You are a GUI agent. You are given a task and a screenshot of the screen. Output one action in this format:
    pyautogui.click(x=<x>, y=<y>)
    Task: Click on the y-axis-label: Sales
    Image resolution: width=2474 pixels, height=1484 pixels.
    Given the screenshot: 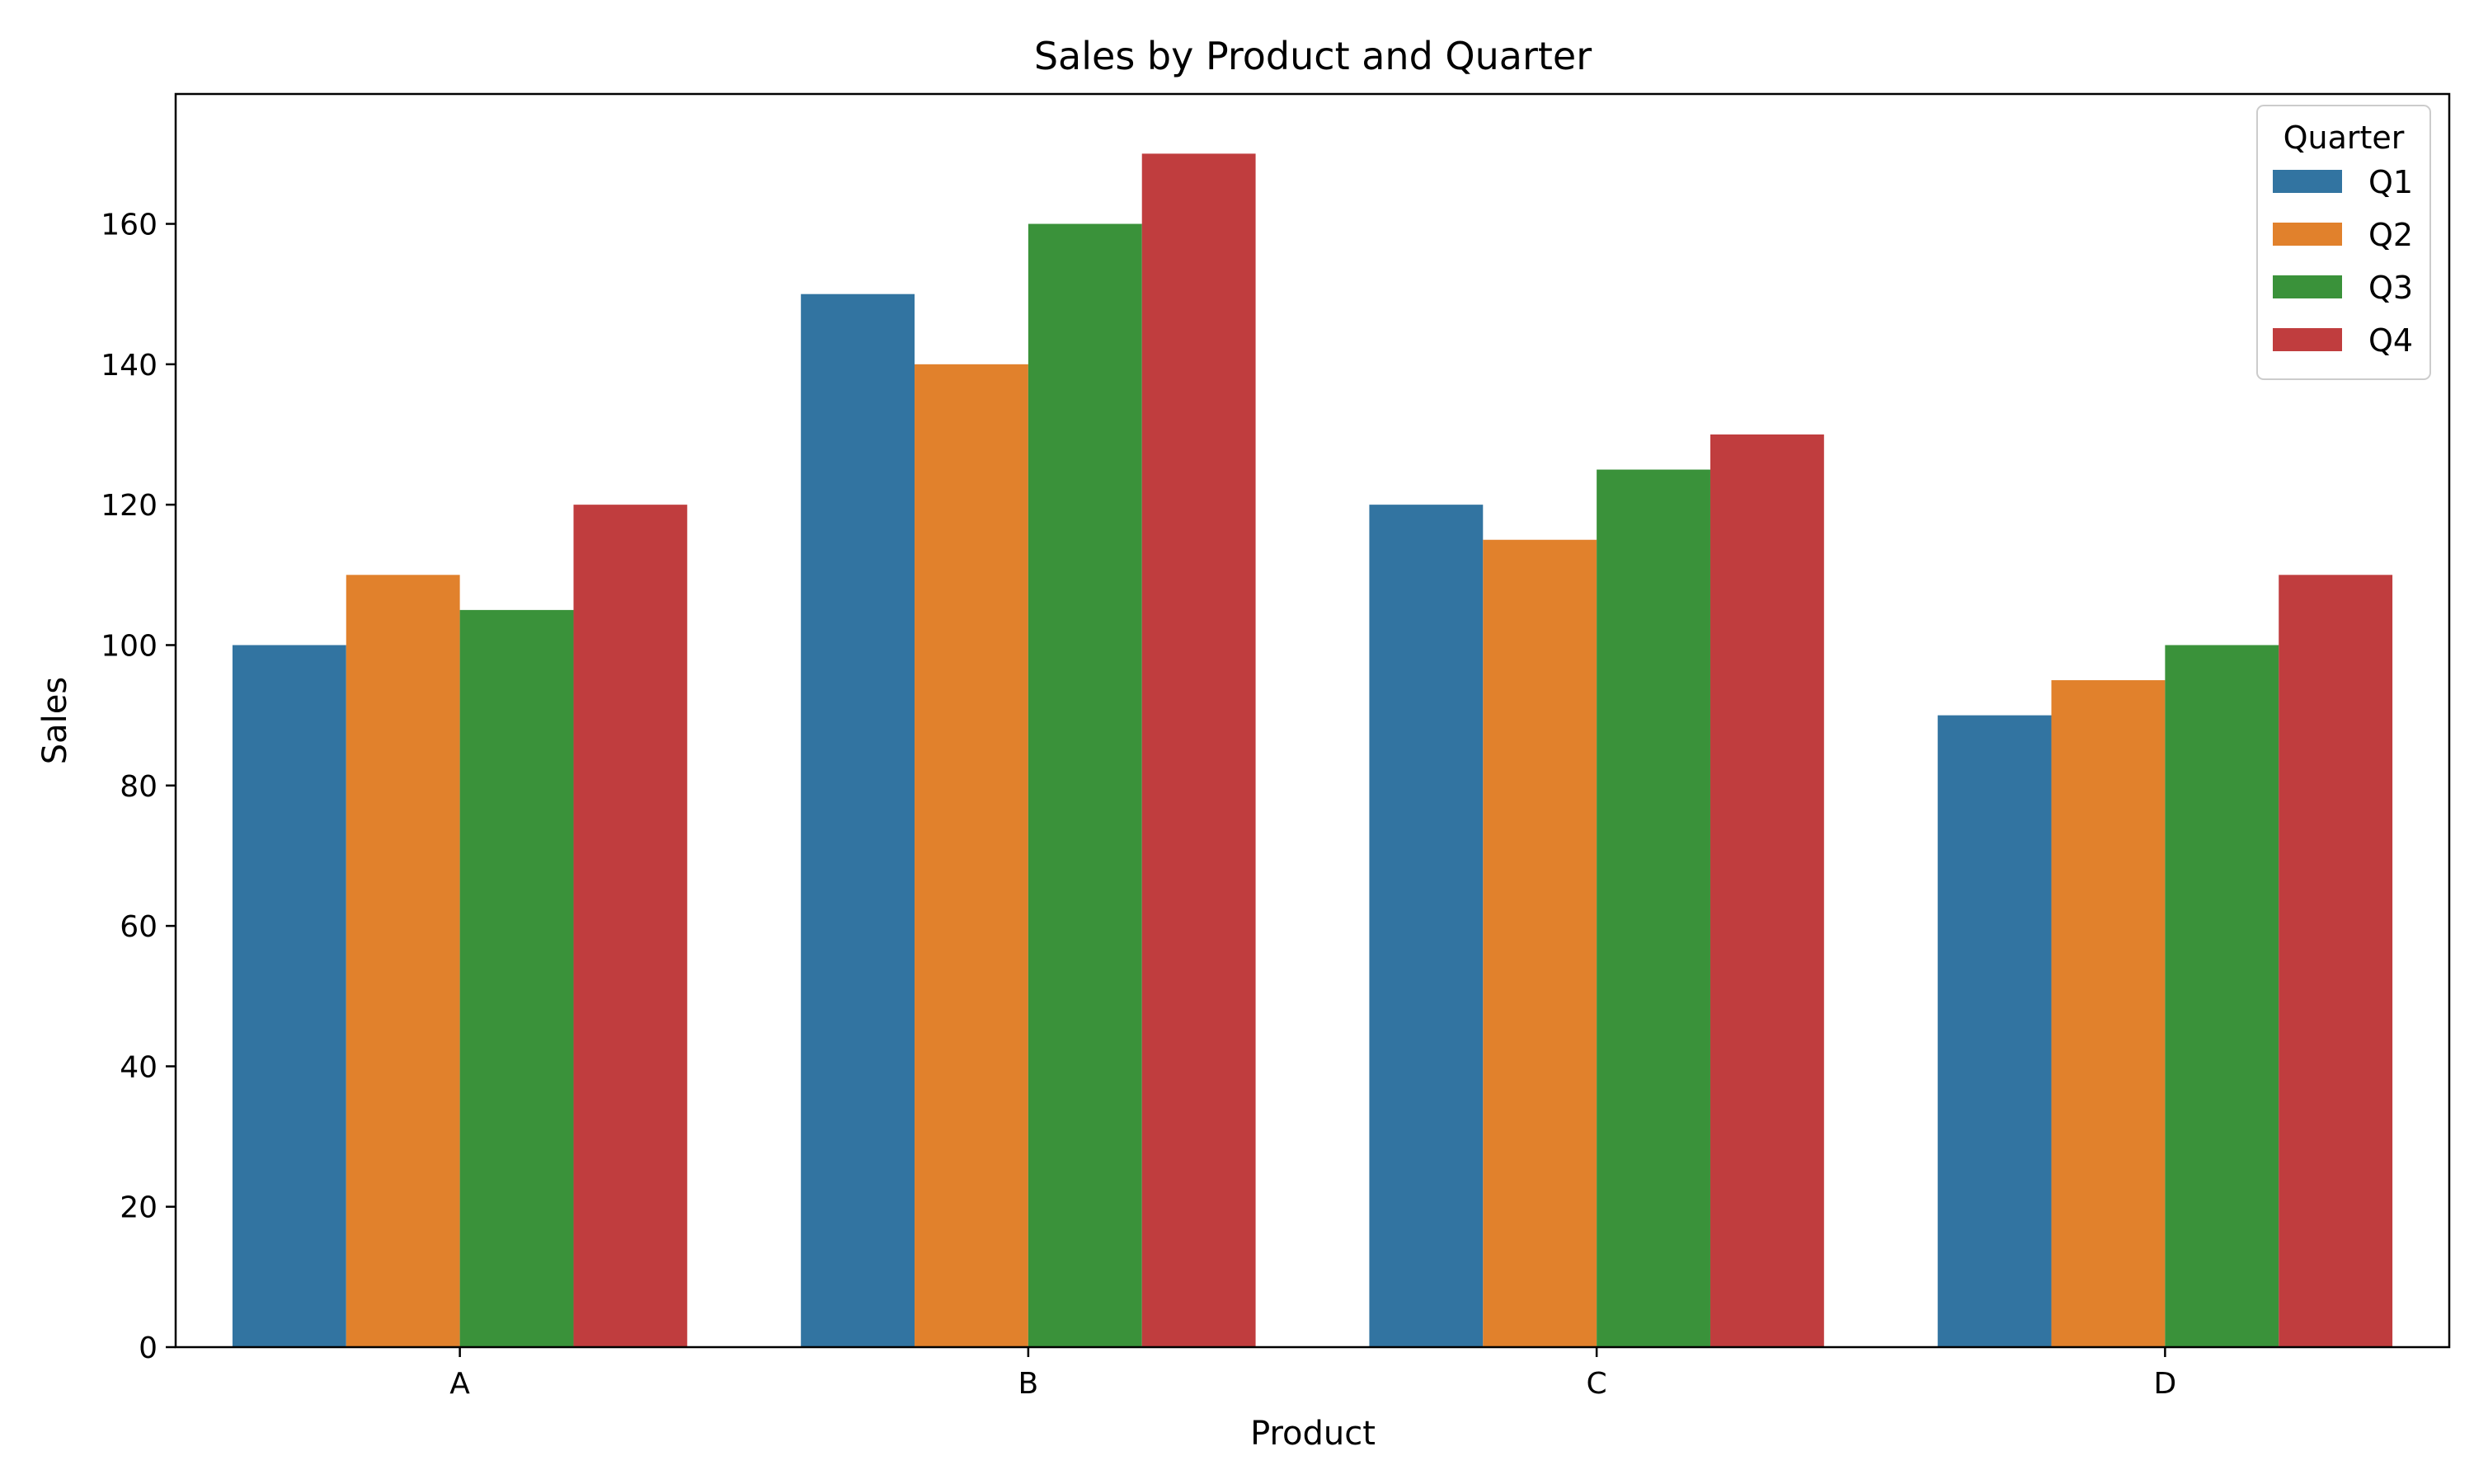 What is the action you would take?
    pyautogui.click(x=55, y=720)
    